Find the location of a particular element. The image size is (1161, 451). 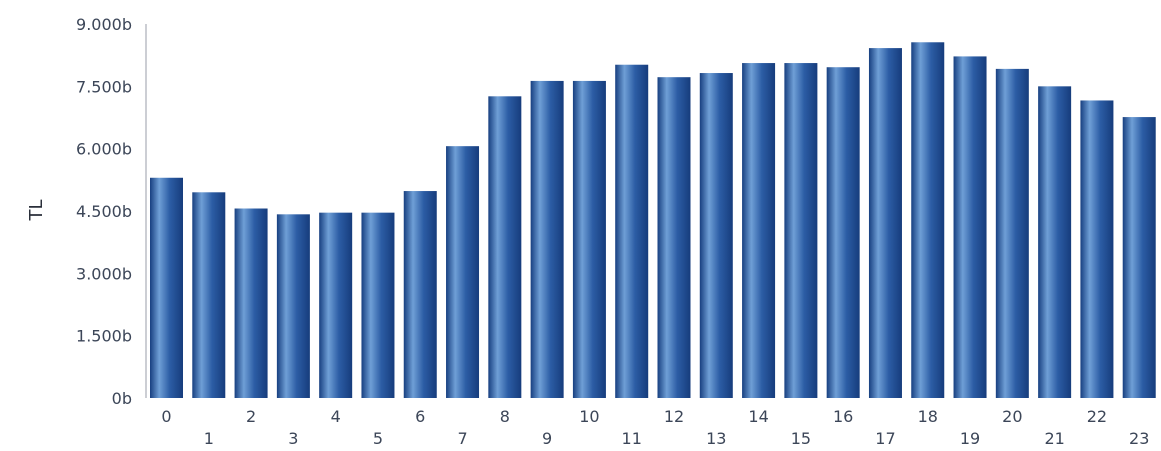

x-tick-label: 23 is located at coordinates (1139, 438).